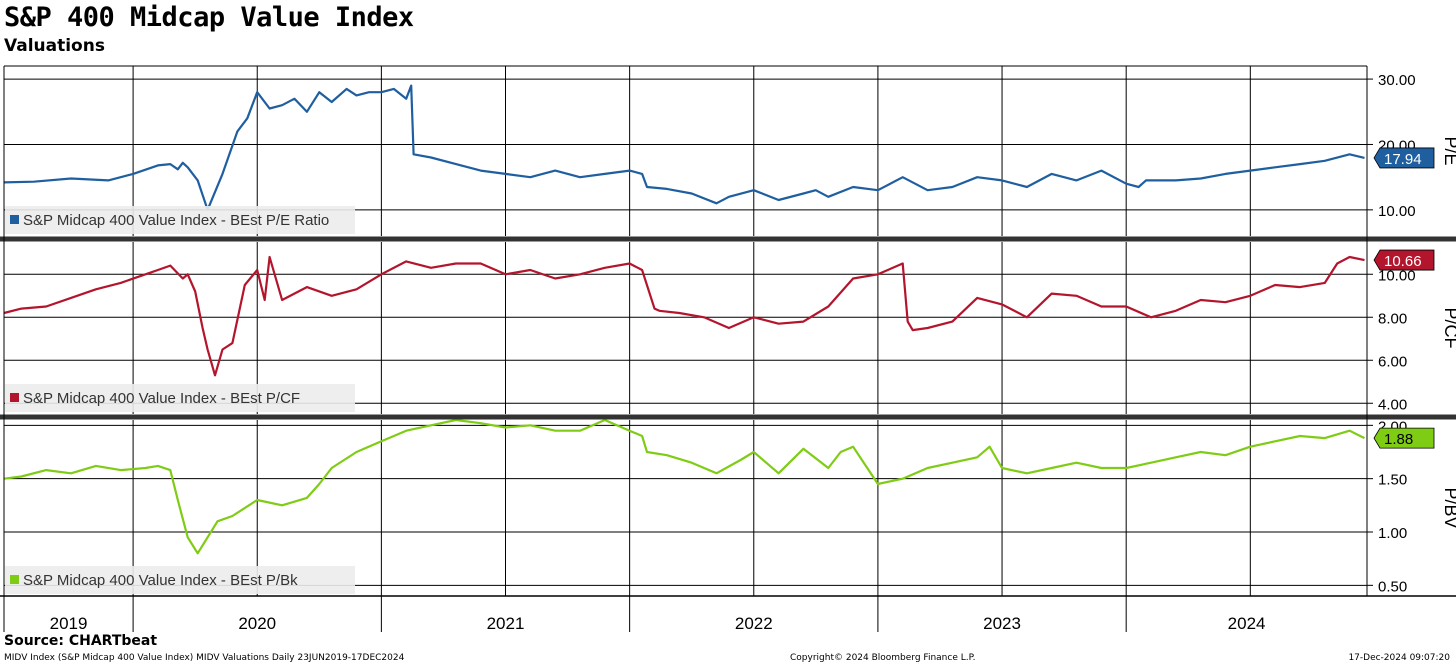  I want to click on y-axis-label: P/CF, so click(1448, 327).